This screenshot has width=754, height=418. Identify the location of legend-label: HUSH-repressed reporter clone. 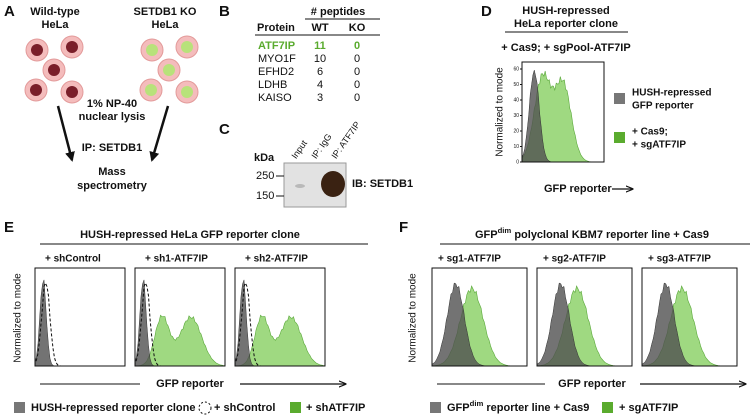
(113, 408).